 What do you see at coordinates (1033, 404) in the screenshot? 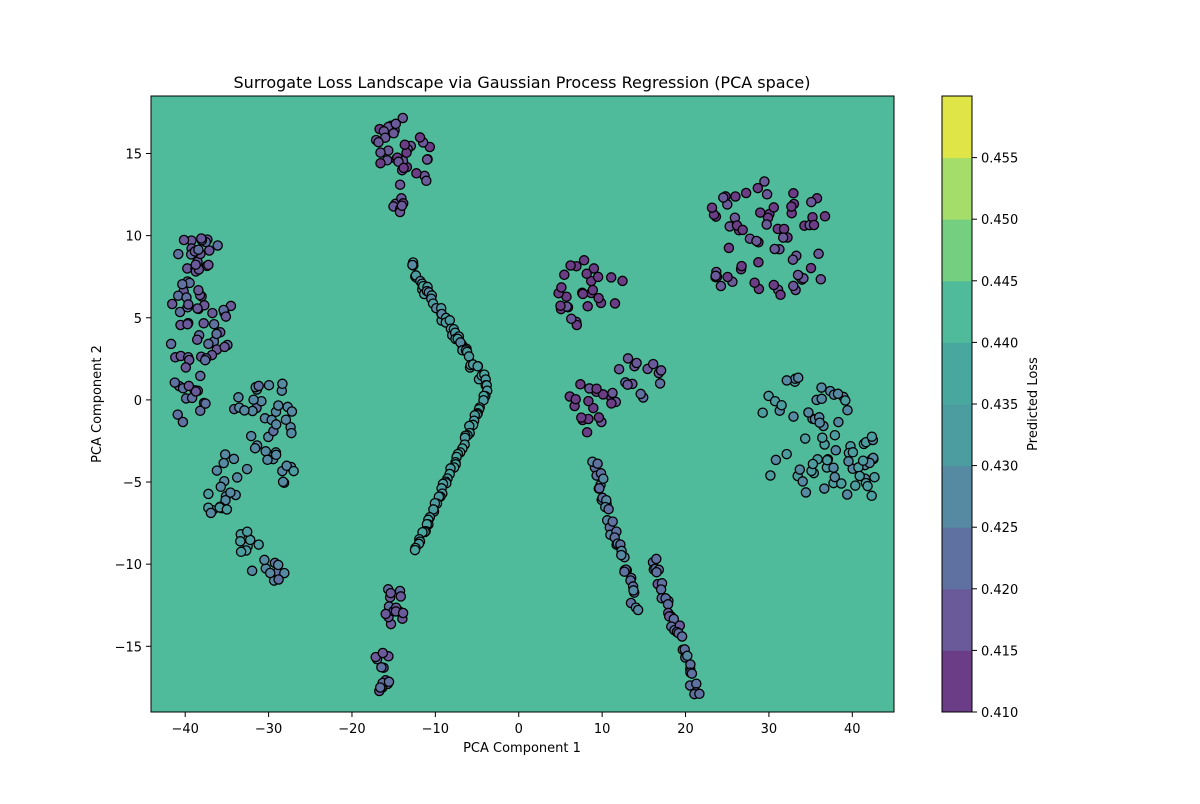
I see `colorbar-label: Predicted Loss` at bounding box center [1033, 404].